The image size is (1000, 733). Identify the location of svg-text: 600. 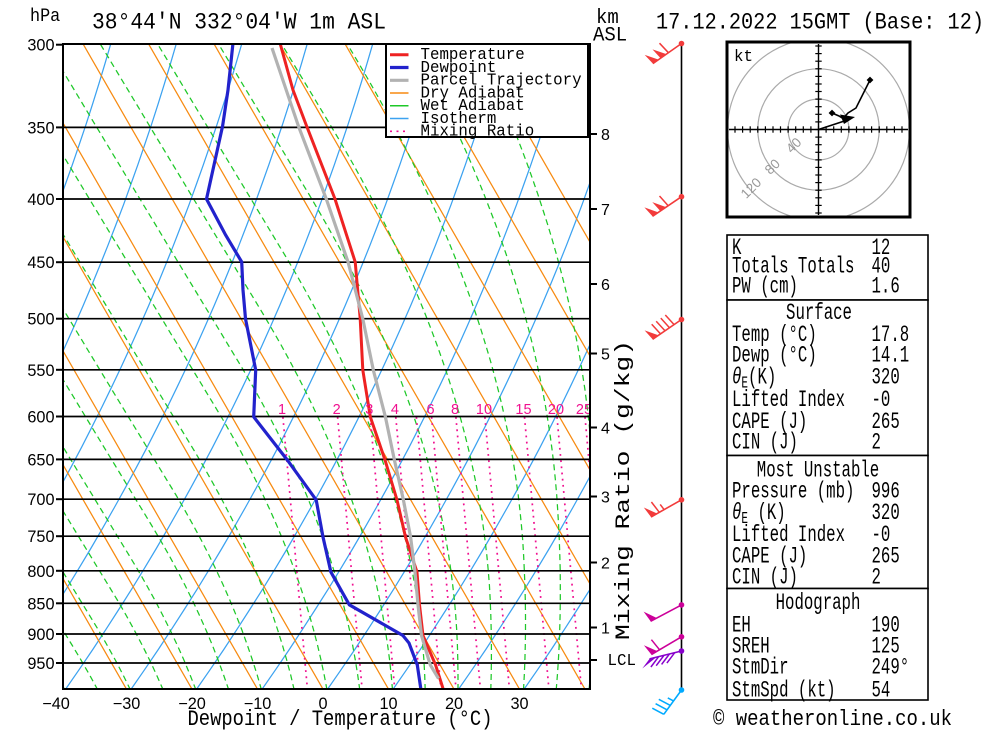
(40, 417).